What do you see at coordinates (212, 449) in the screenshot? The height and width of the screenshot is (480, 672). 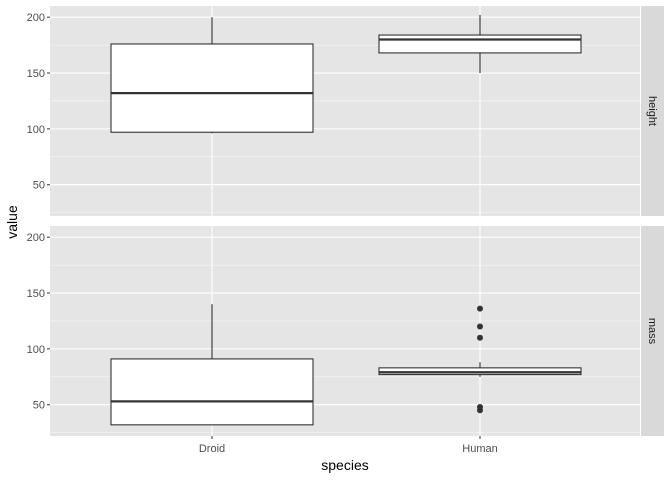 I see `x-tick-label: Droid` at bounding box center [212, 449].